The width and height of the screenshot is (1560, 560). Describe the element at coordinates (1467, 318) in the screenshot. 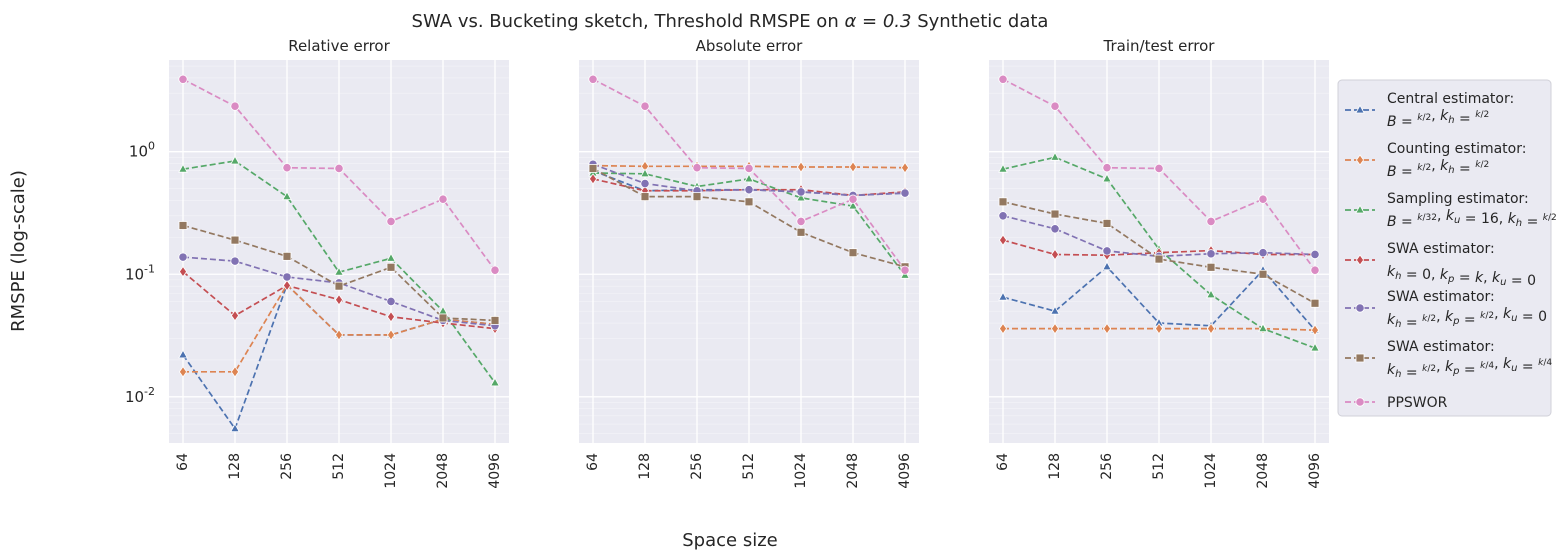

I see `legend-label-formula: kh = k/2, kp = k/2, ku = 0` at that location.